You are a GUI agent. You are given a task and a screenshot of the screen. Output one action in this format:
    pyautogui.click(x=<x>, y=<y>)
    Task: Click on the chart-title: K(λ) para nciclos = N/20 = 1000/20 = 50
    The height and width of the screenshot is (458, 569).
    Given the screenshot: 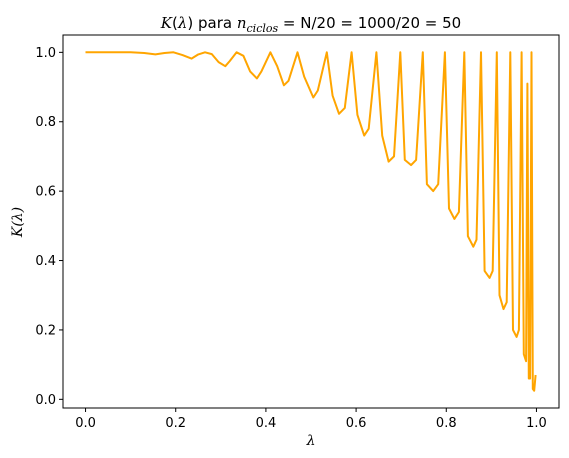 What is the action you would take?
    pyautogui.click(x=310, y=24)
    